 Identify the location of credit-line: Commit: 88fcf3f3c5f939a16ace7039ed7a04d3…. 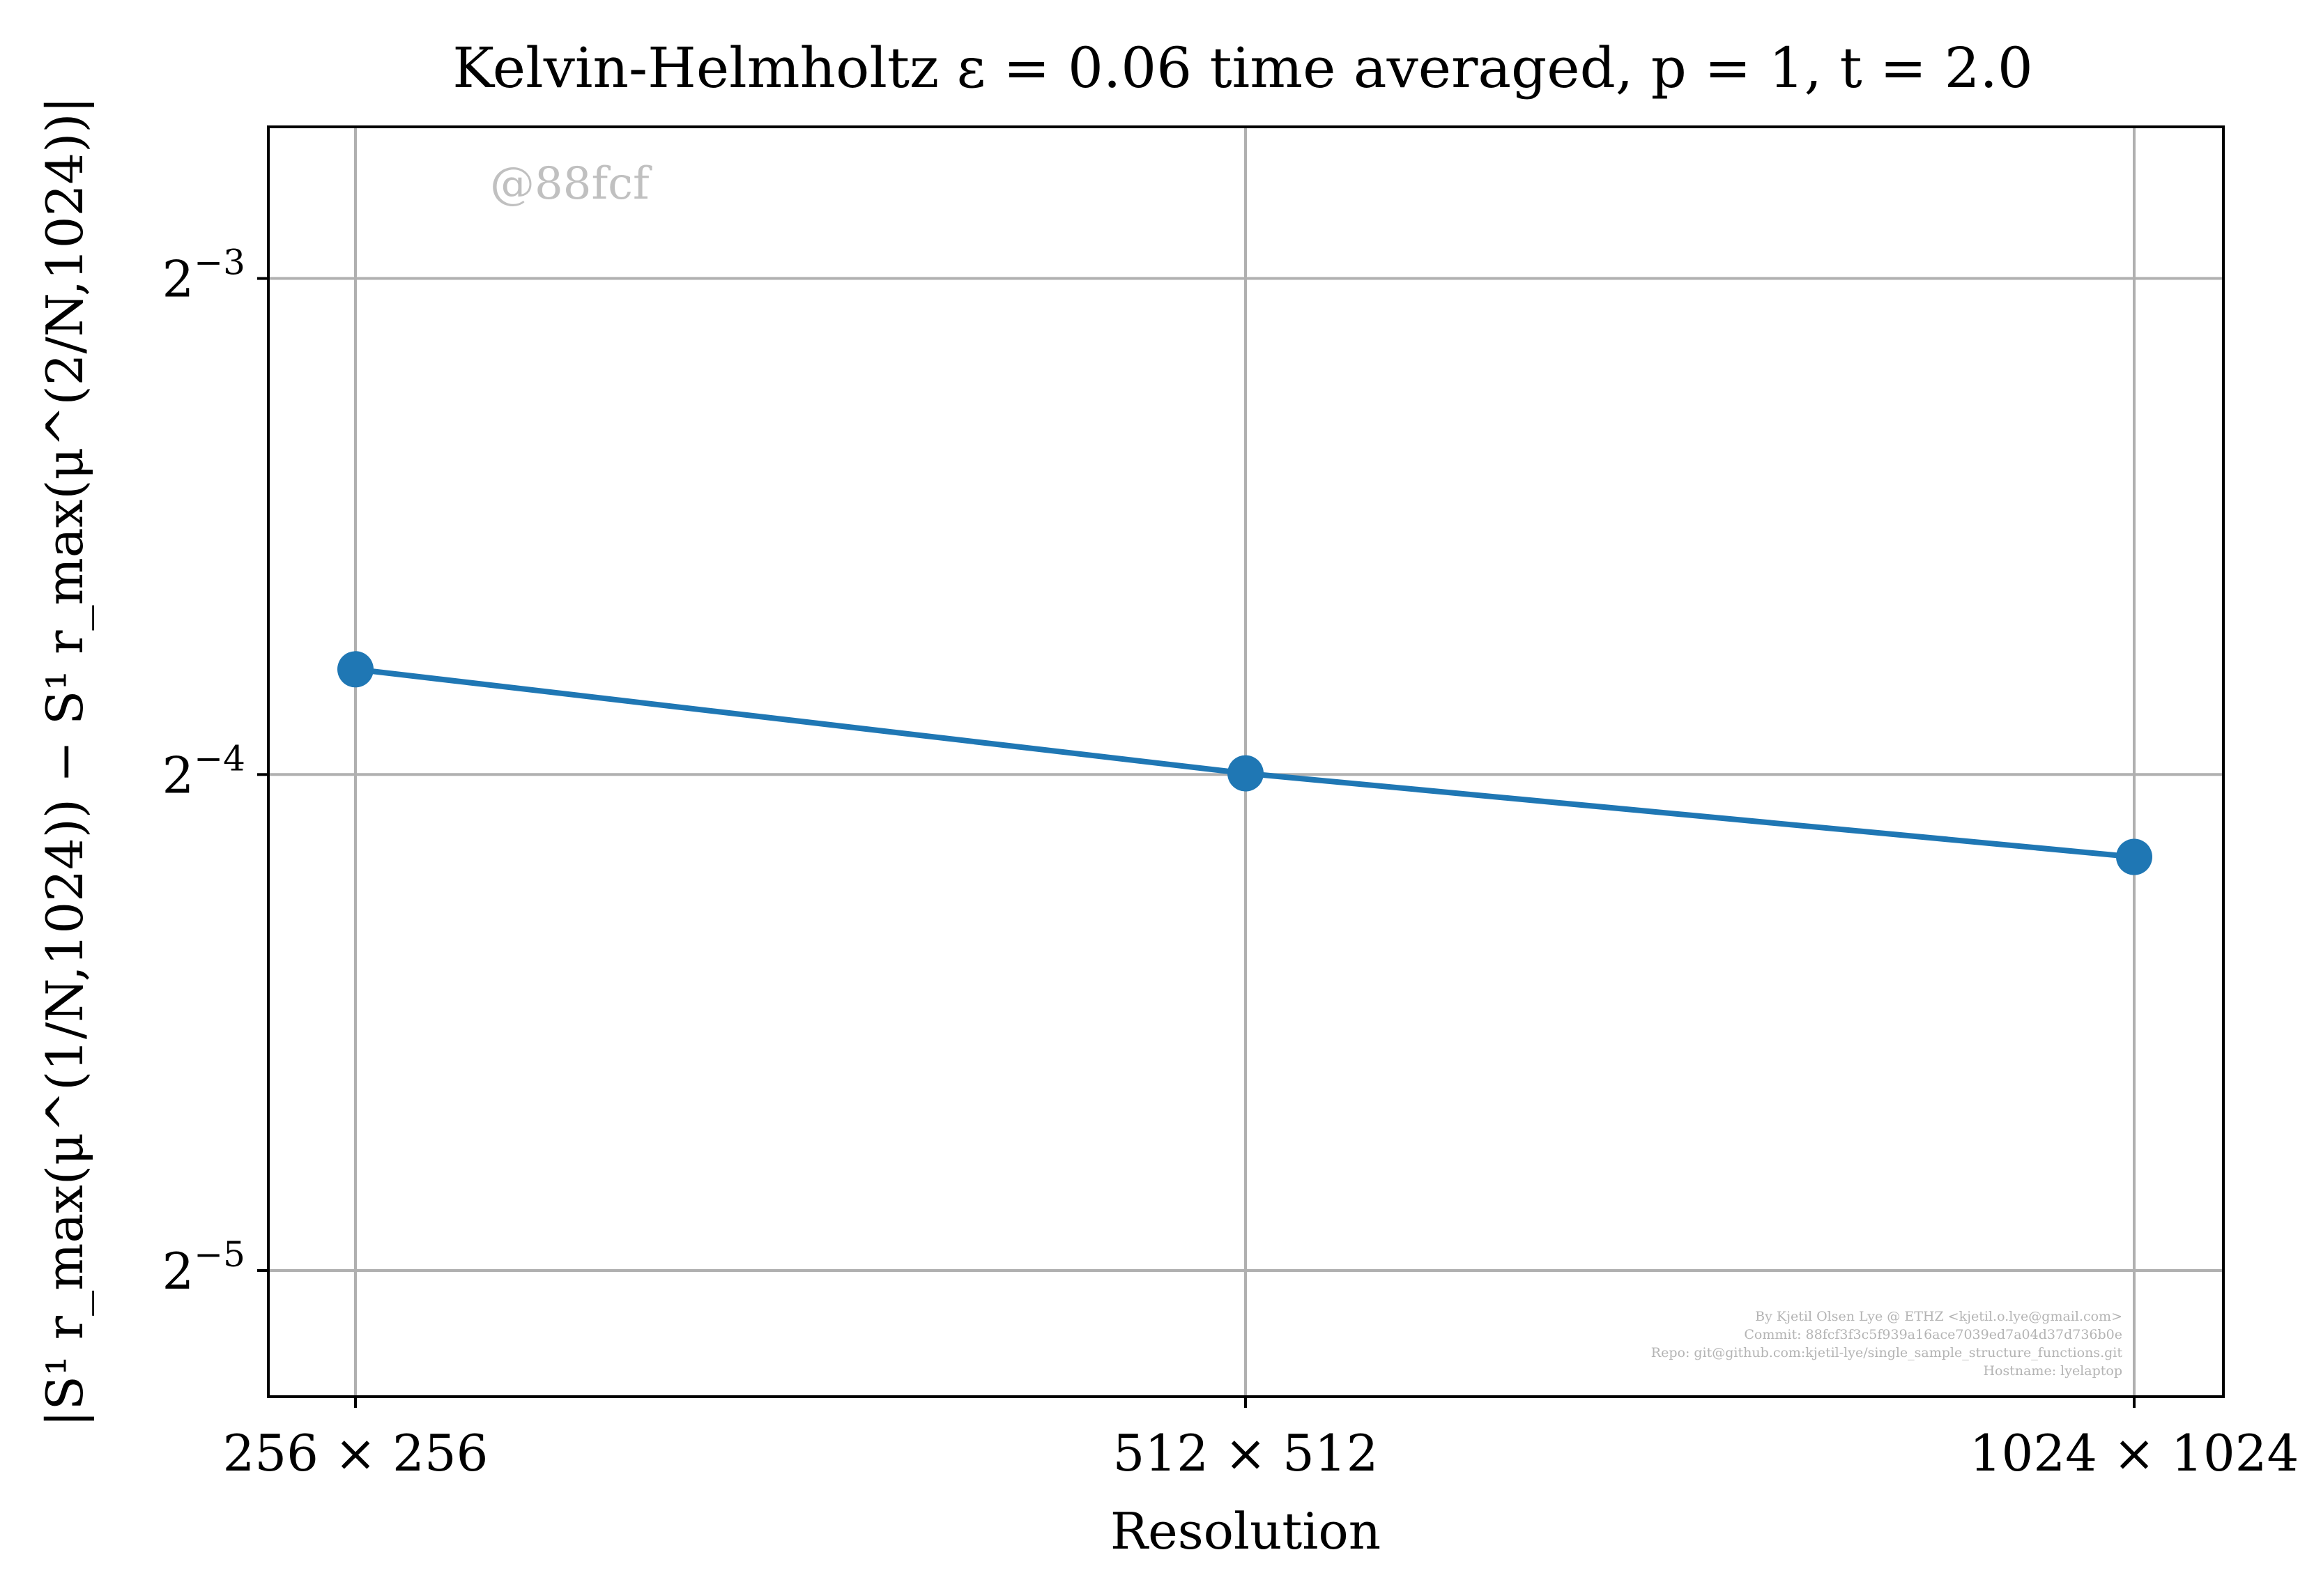
(1933, 1334).